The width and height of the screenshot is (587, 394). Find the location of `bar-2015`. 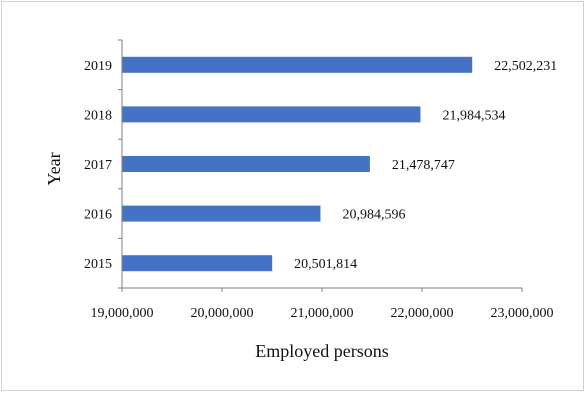

bar-2015 is located at coordinates (197, 263).